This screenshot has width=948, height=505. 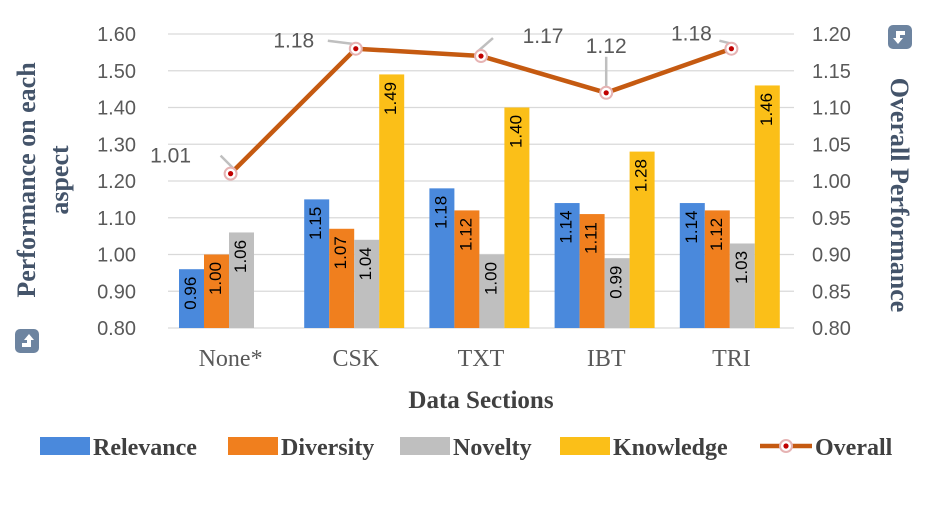 What do you see at coordinates (731, 359) in the screenshot?
I see `category-label: TRI` at bounding box center [731, 359].